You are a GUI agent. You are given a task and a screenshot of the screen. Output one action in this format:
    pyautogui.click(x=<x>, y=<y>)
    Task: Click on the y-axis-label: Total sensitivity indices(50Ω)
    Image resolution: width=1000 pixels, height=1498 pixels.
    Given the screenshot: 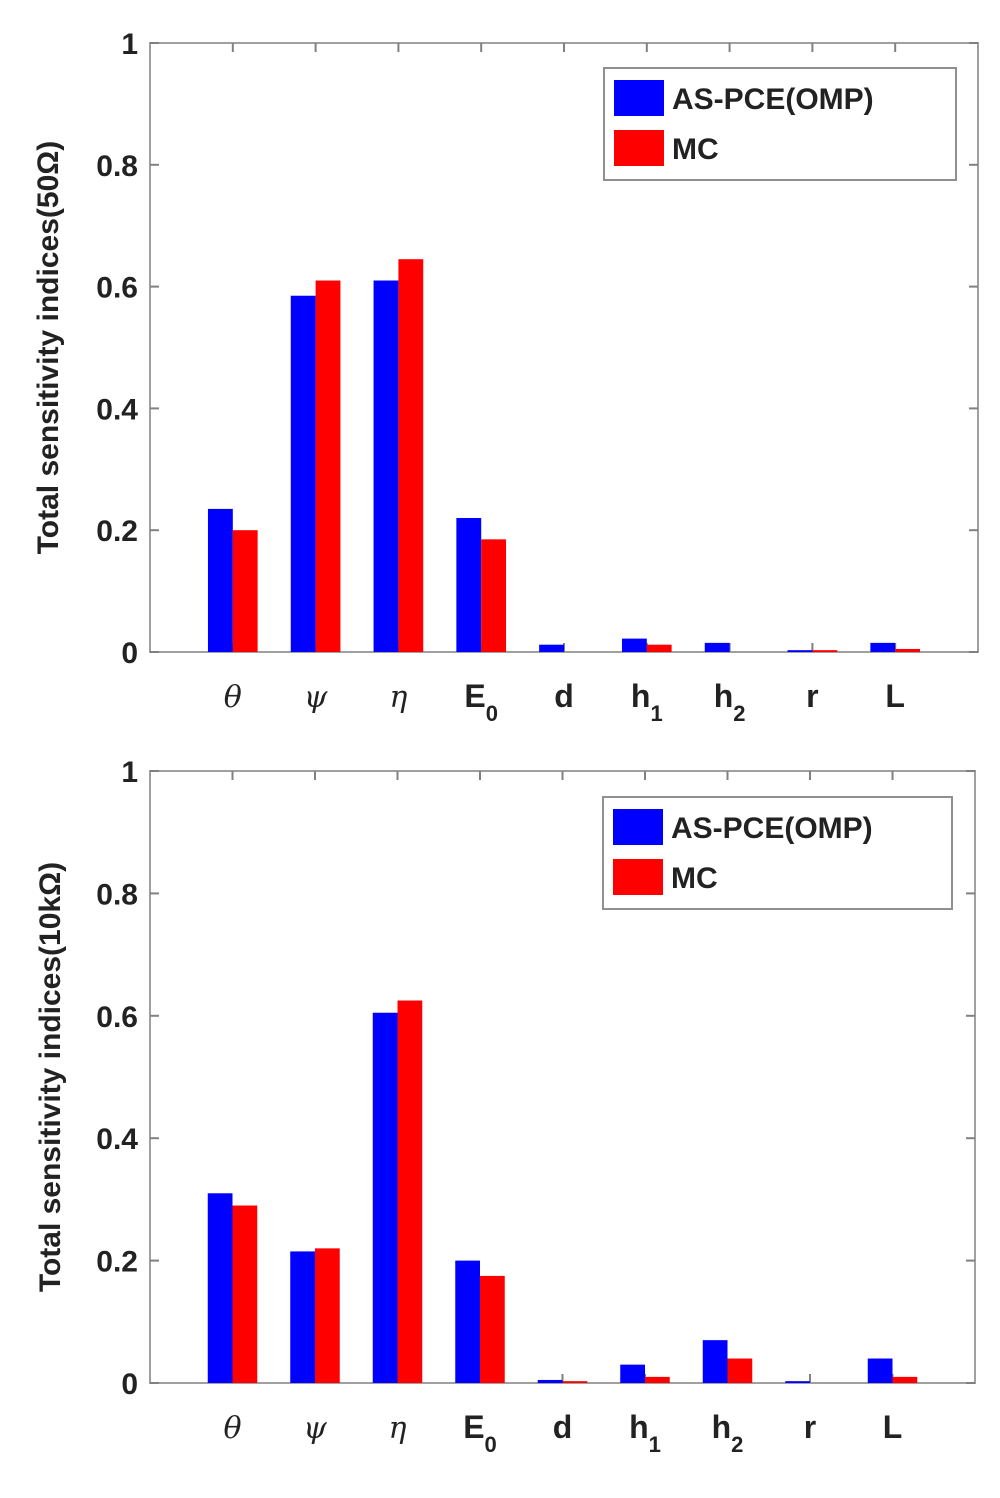 What is the action you would take?
    pyautogui.click(x=48, y=348)
    